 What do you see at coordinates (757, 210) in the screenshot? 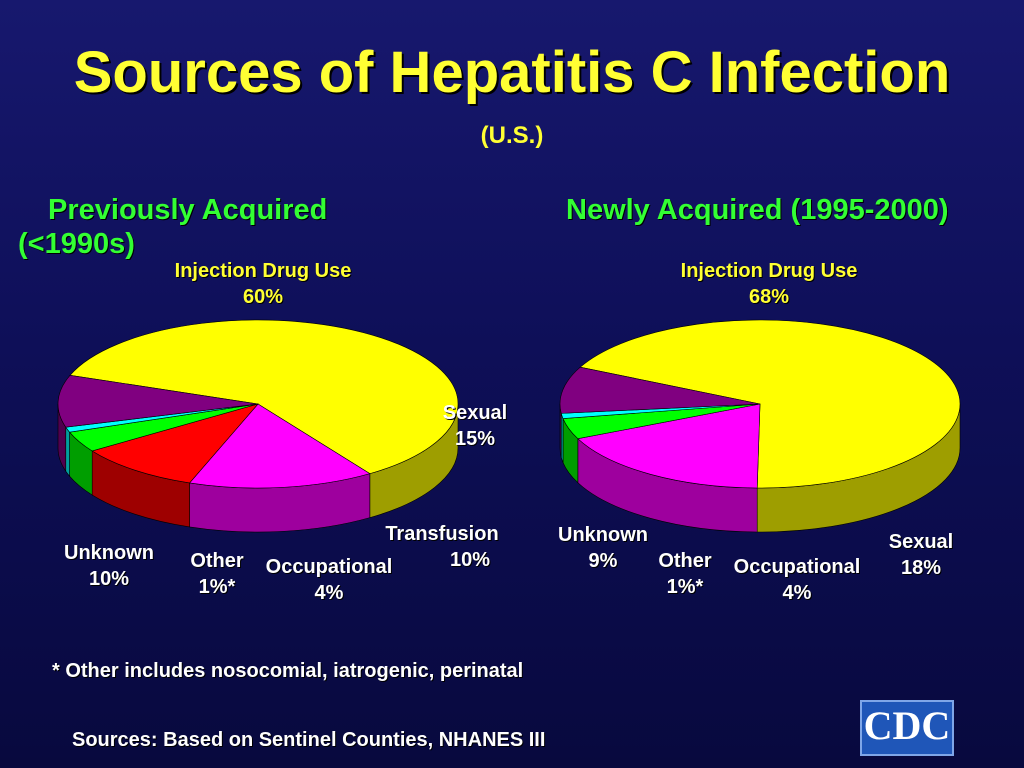
I see `right-chart-title: Newly Acquired (1995-2000)` at bounding box center [757, 210].